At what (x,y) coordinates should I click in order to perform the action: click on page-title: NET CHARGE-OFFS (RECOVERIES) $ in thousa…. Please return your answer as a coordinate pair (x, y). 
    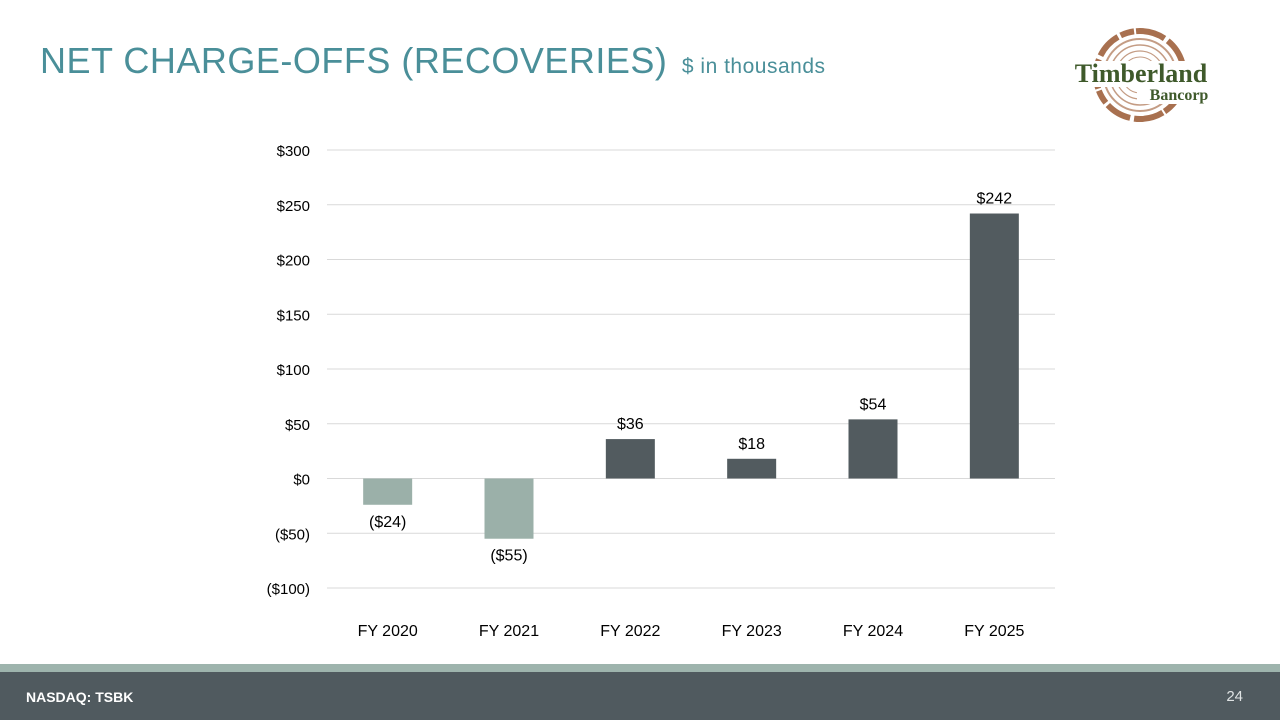
    Looking at the image, I should click on (433, 61).